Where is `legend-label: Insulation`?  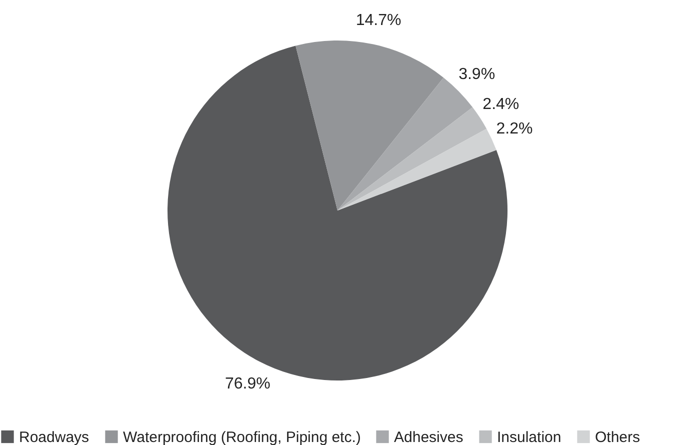
legend-label: Insulation is located at coordinates (529, 436).